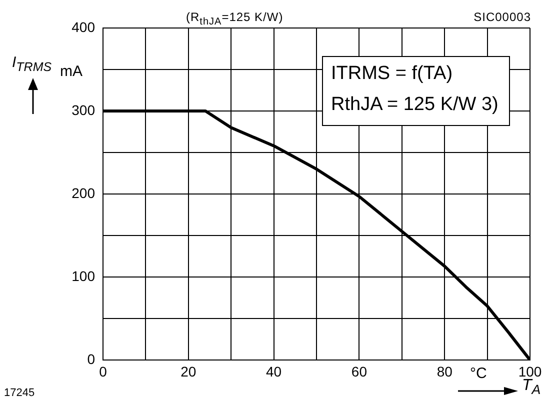  What do you see at coordinates (188, 371) in the screenshot?
I see `x-tick-label: 20` at bounding box center [188, 371].